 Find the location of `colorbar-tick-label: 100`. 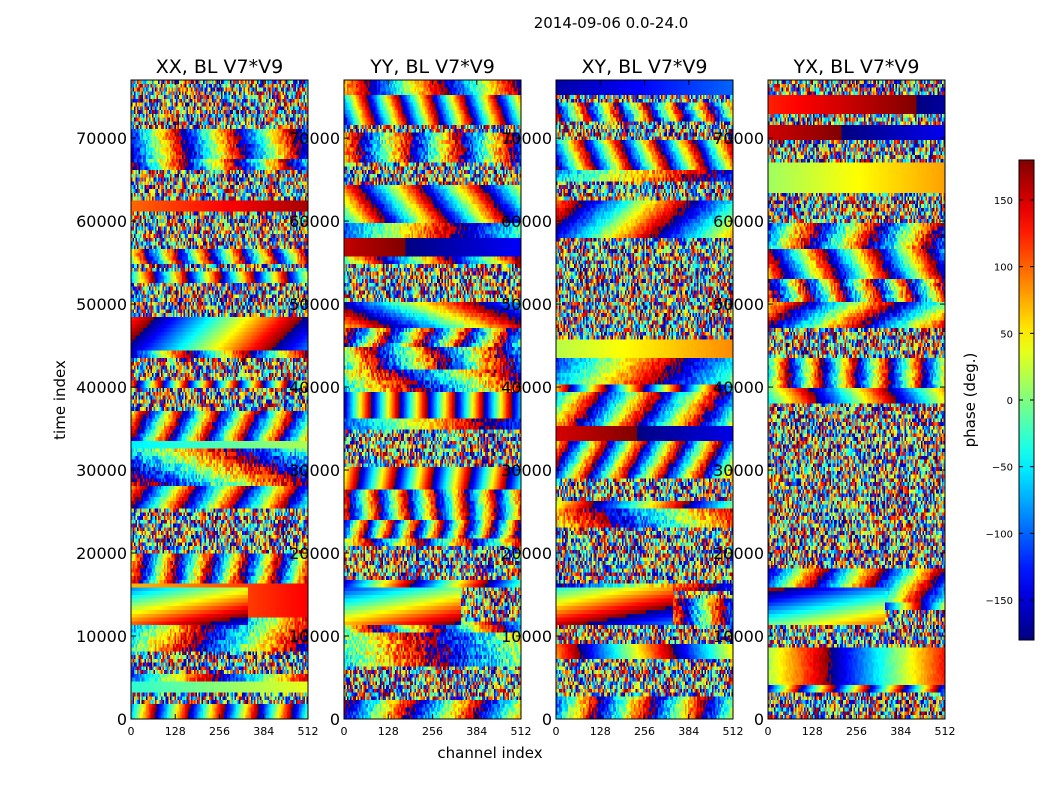

colorbar-tick-label: 100 is located at coordinates (1003, 268).